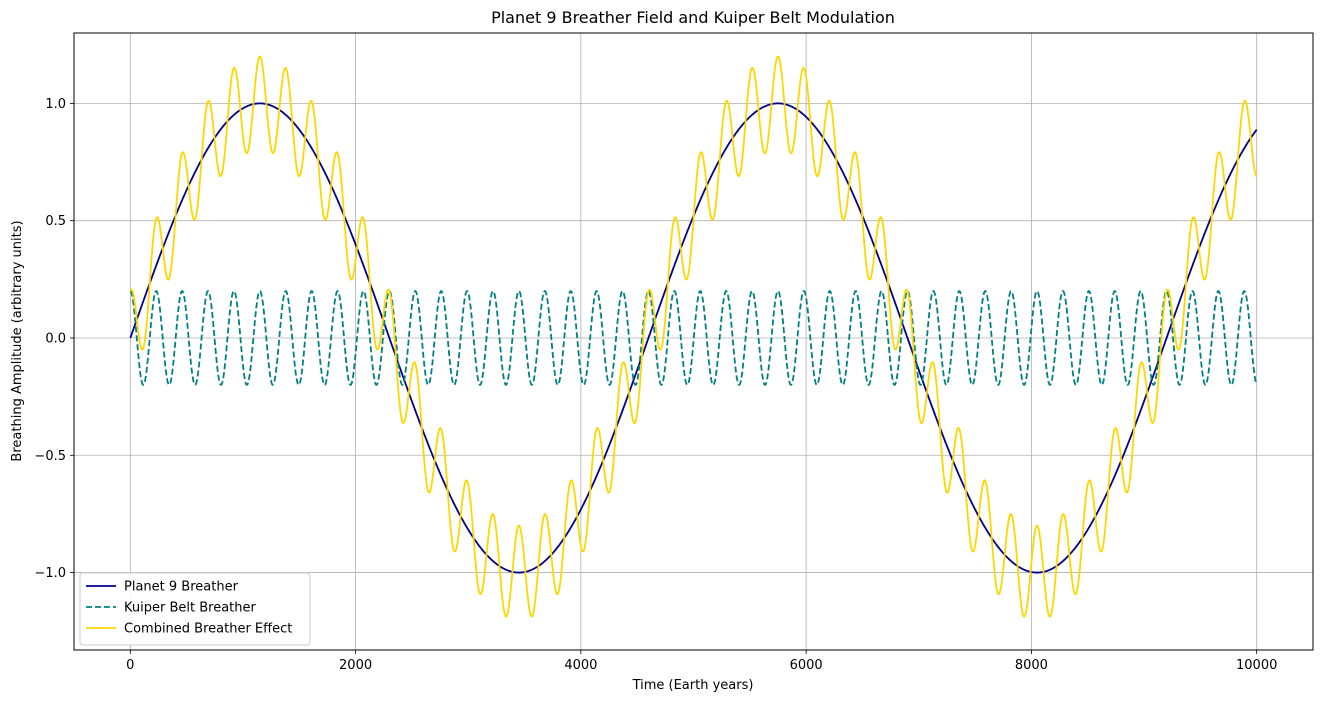 The image size is (1322, 701). What do you see at coordinates (806, 665) in the screenshot?
I see `x-tick-label: 6000` at bounding box center [806, 665].